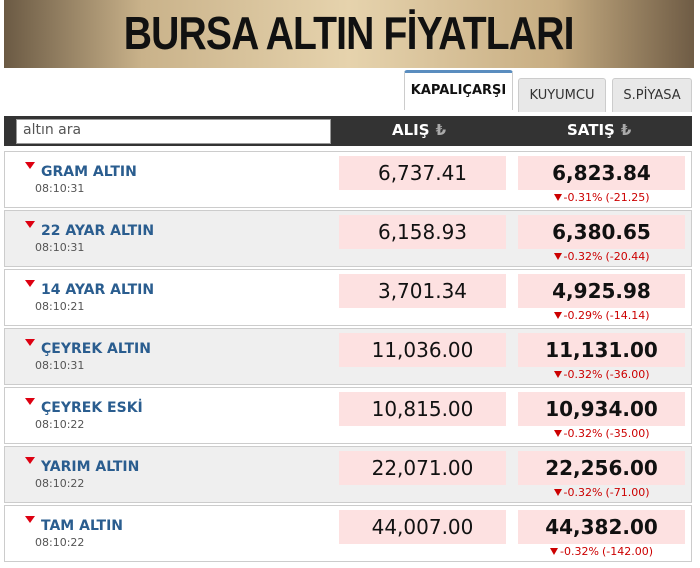 This screenshot has height=568, width=700. I want to click on change: -0.32% (-36.00), so click(601, 374).